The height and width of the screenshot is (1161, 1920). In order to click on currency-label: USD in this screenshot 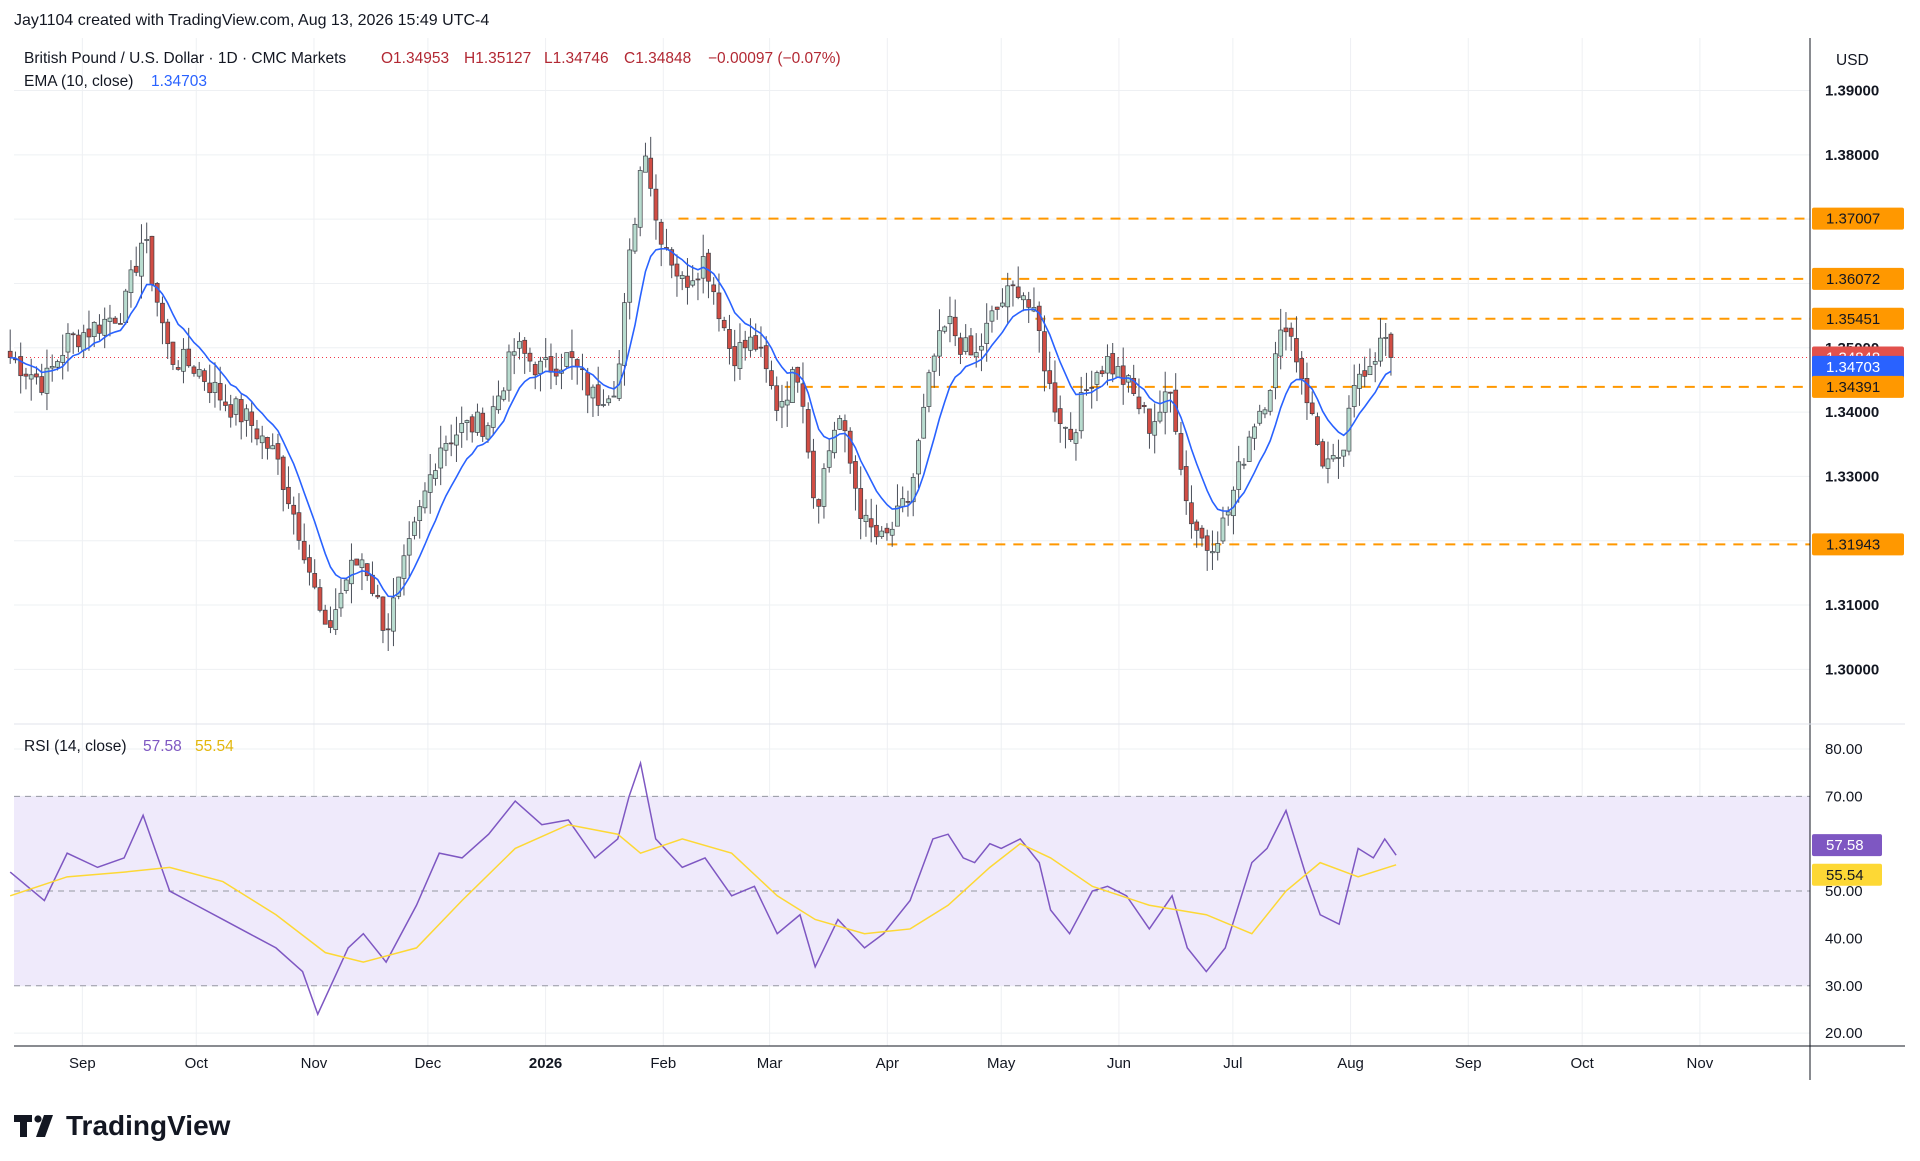, I will do `click(1852, 60)`.